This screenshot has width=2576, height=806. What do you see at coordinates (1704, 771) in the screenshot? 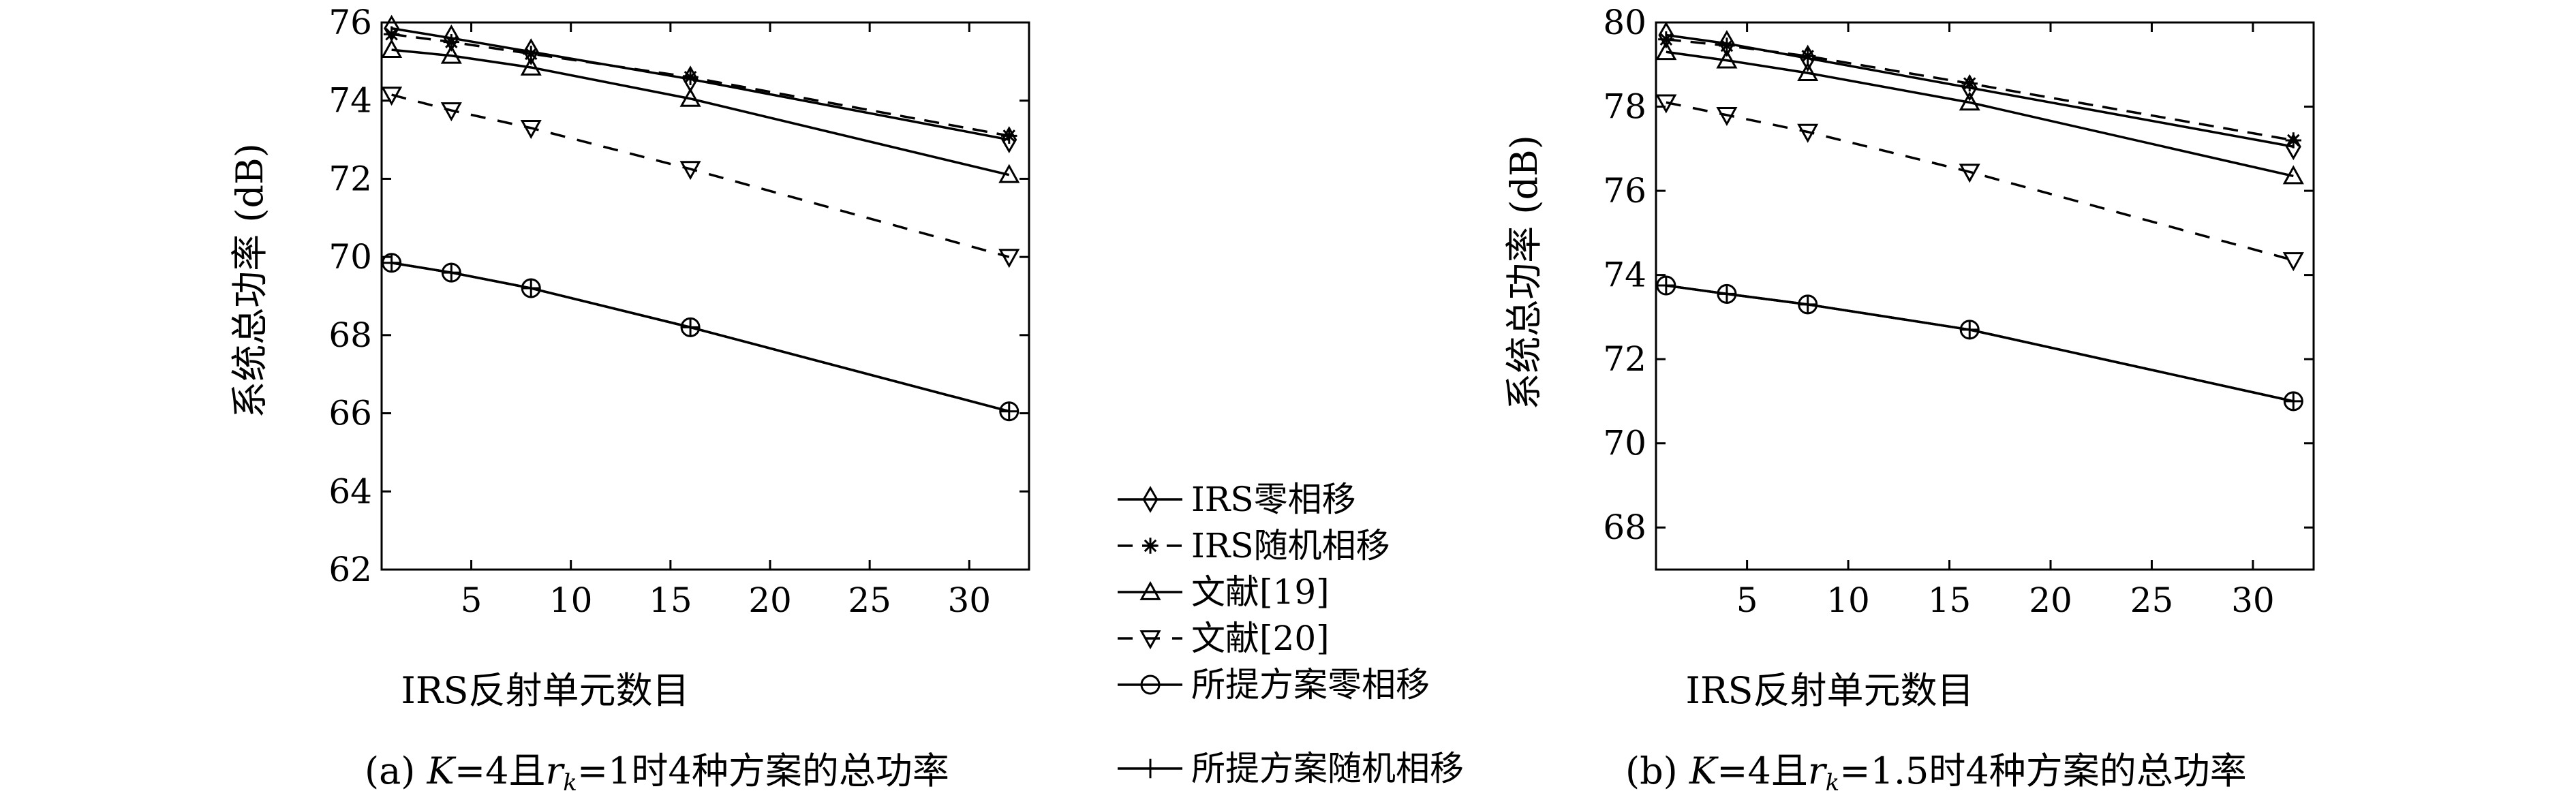
I see `chart-b-caption-k: K` at bounding box center [1704, 771].